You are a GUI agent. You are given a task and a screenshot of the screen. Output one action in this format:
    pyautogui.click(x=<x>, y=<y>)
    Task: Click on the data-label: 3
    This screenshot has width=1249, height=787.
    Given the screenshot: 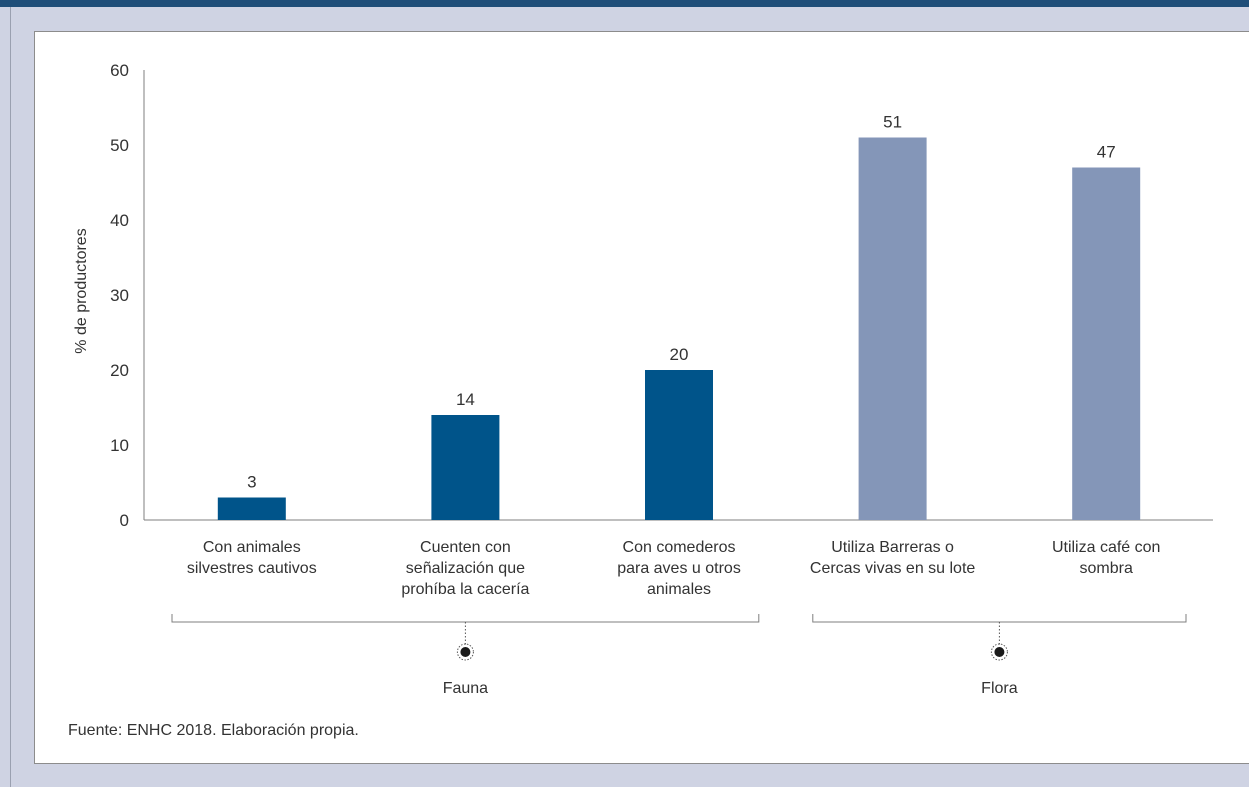 What is the action you would take?
    pyautogui.click(x=251, y=482)
    